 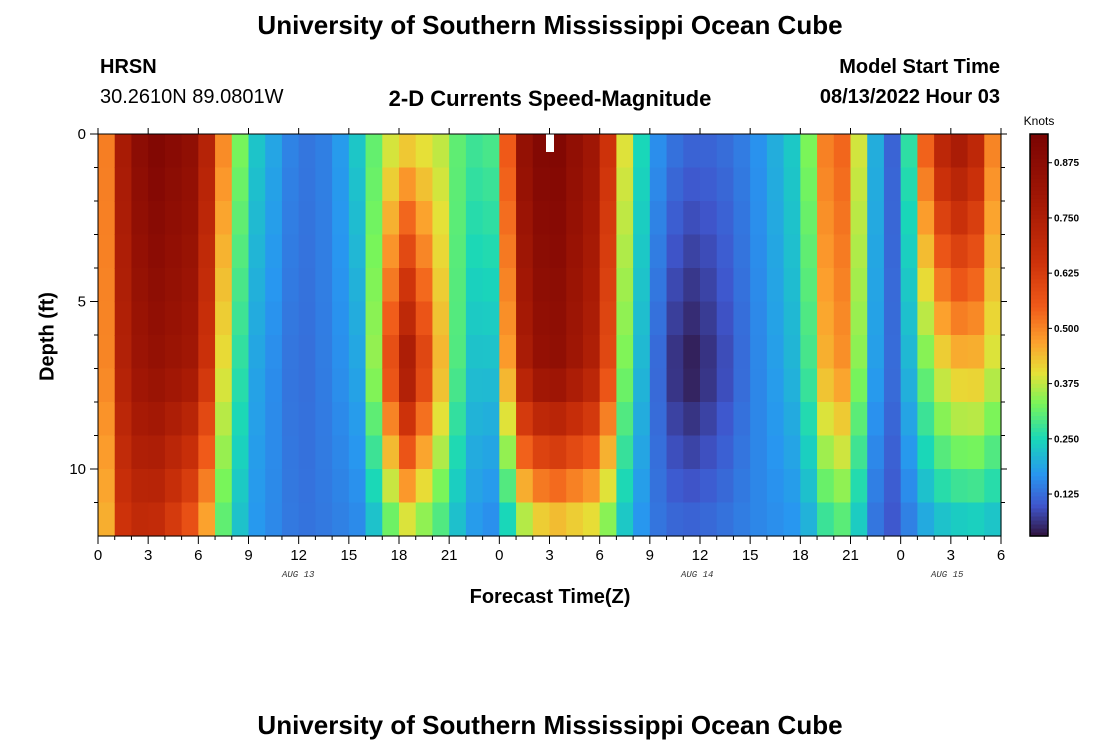 I want to click on chart-subtitle: 2-D Currents Speed-Magnitude, so click(x=550, y=98).